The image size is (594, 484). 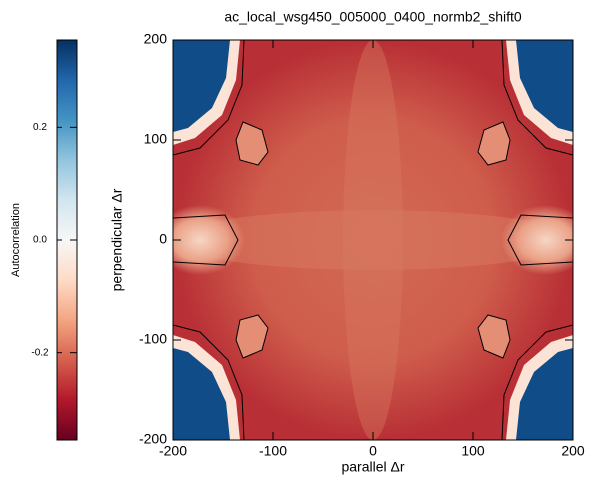 I want to click on x-tick-label: -100, so click(x=273, y=451).